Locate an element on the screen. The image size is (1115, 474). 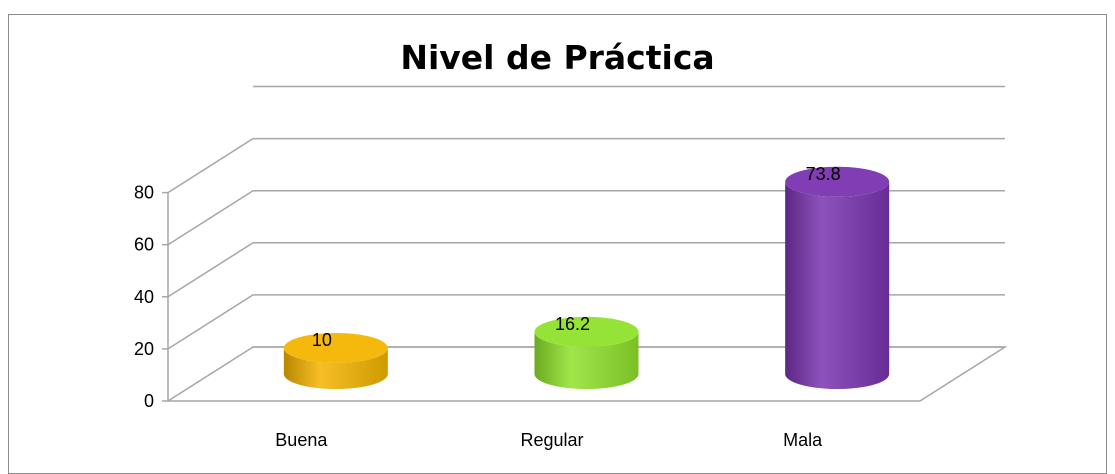
bar-top-regular is located at coordinates (586, 331).